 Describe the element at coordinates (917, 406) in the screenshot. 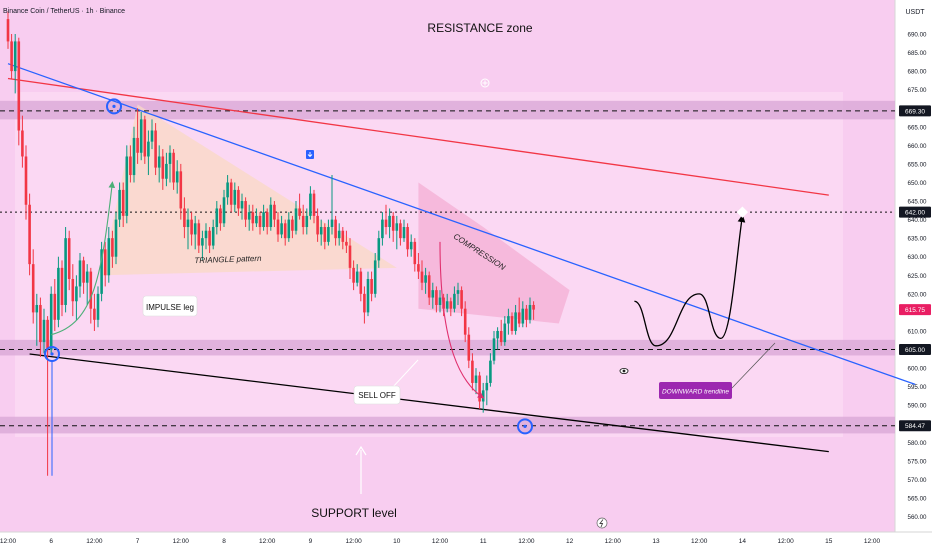

I see `price-tick-label: 590.00` at that location.